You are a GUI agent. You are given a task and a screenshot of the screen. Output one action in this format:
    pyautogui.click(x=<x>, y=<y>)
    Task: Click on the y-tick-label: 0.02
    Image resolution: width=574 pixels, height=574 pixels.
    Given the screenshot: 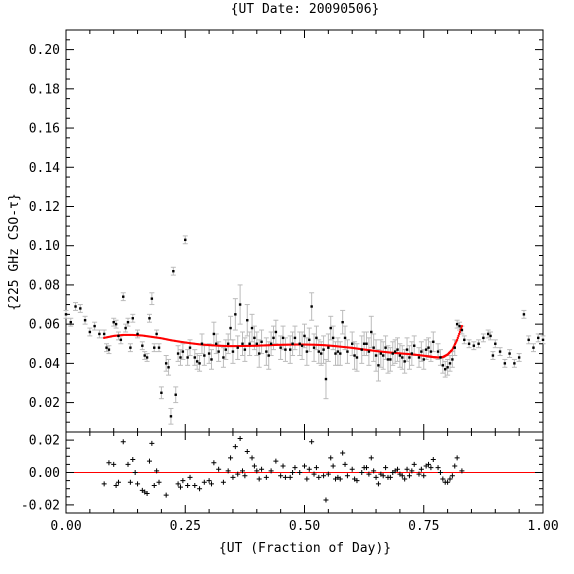 What is the action you would take?
    pyautogui.click(x=44, y=403)
    